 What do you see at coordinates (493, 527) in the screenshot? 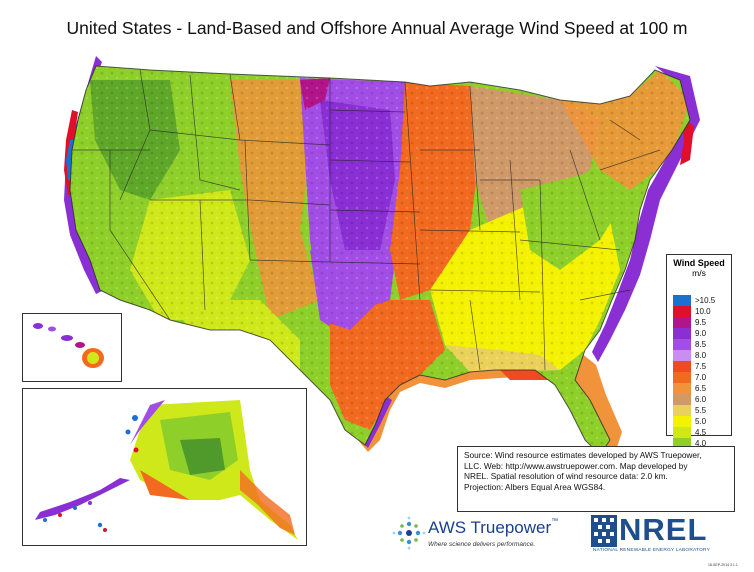
I see `aws-name: AWS Truepower™` at bounding box center [493, 527].